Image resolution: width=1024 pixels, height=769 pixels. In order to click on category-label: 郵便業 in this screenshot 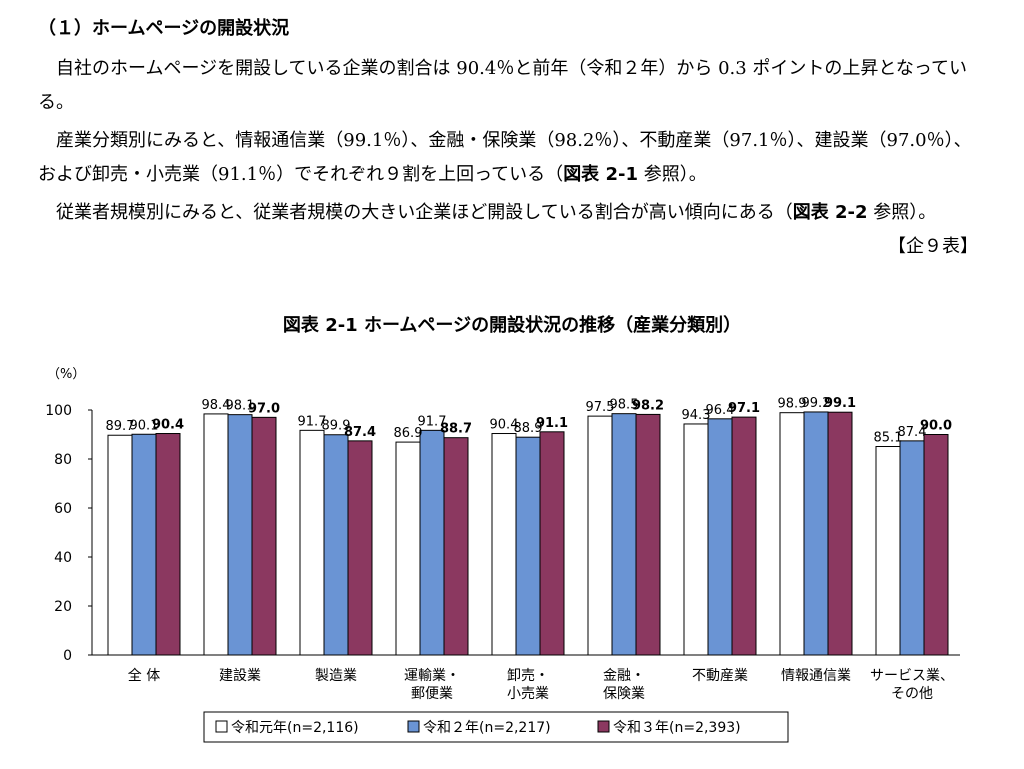, I will do `click(432, 694)`.